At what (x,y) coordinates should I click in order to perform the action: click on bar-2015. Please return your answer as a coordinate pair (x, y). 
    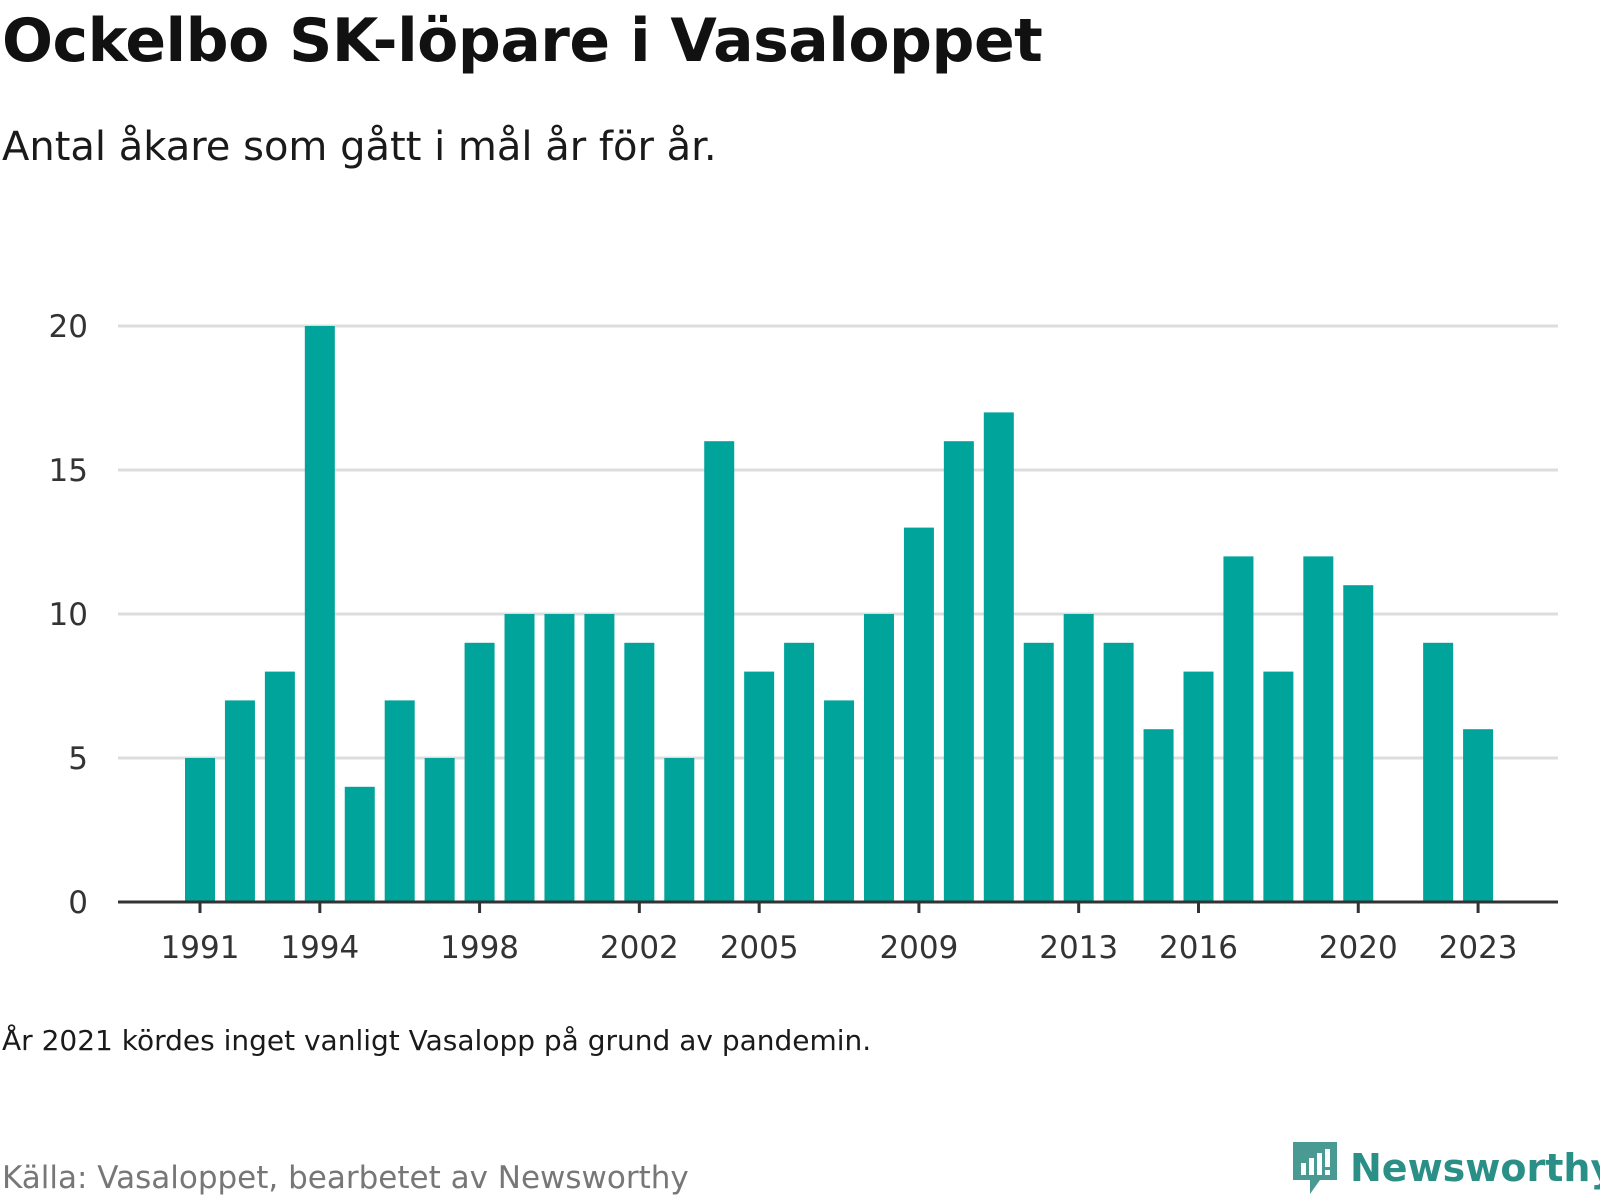
    Looking at the image, I should click on (1158, 815).